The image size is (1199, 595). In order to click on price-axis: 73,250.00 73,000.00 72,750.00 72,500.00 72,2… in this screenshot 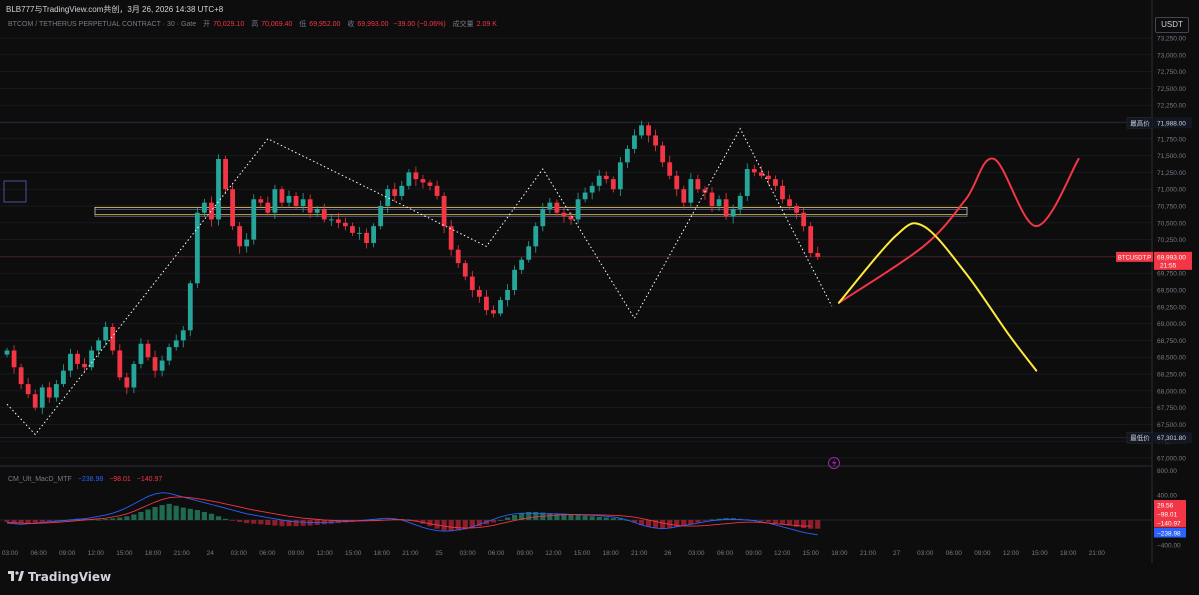, I will do `click(1171, 293)`.